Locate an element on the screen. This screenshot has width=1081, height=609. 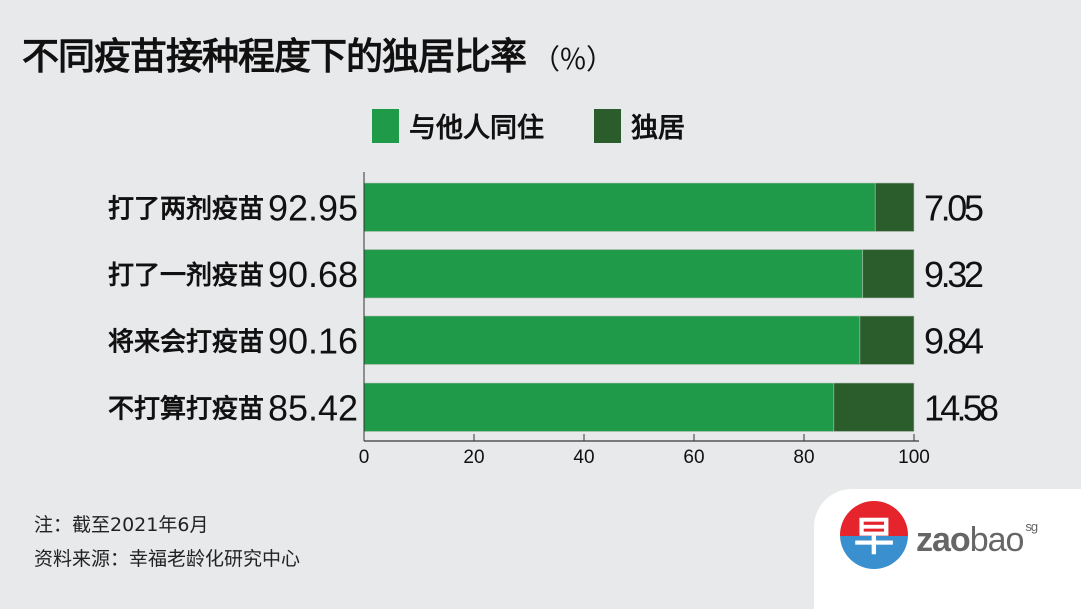
value-label-with-others: 90.68 is located at coordinates (313, 274).